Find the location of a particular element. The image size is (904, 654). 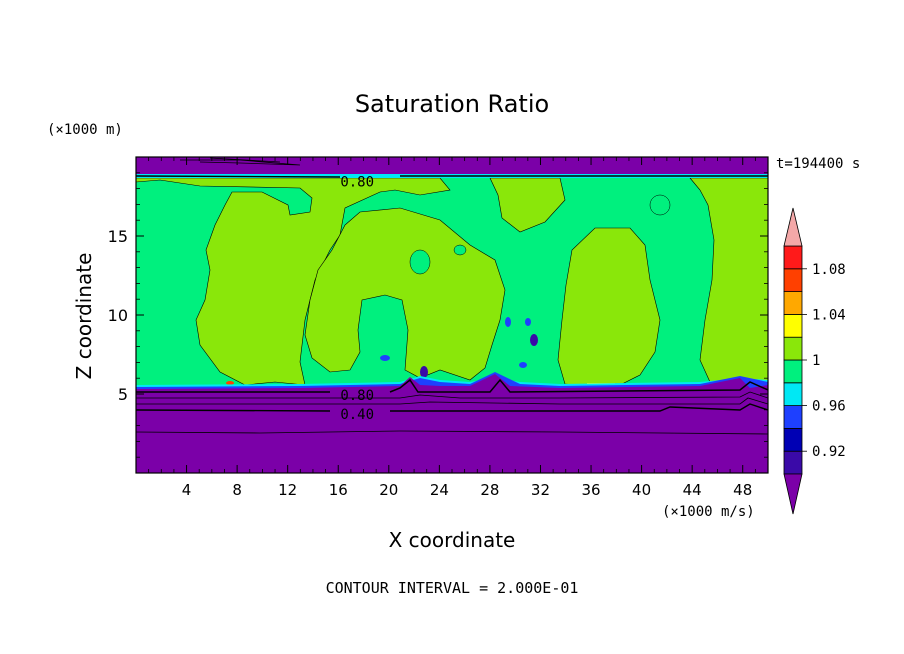

colorbar-label: 0.92 is located at coordinates (829, 452).